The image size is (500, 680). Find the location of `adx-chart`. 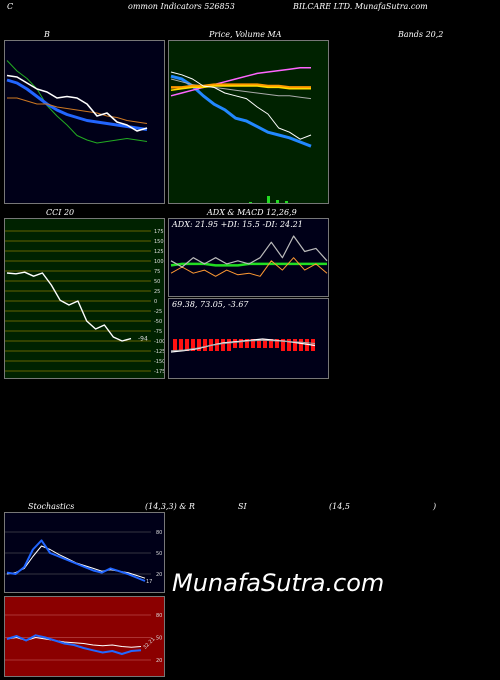

adx-chart is located at coordinates (248, 257).